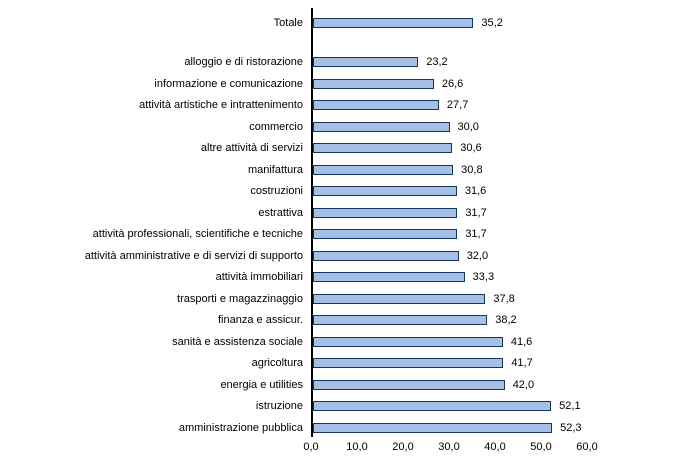 This screenshot has height=461, width=700. Describe the element at coordinates (475, 191) in the screenshot. I see `value-label: 31,6` at that location.